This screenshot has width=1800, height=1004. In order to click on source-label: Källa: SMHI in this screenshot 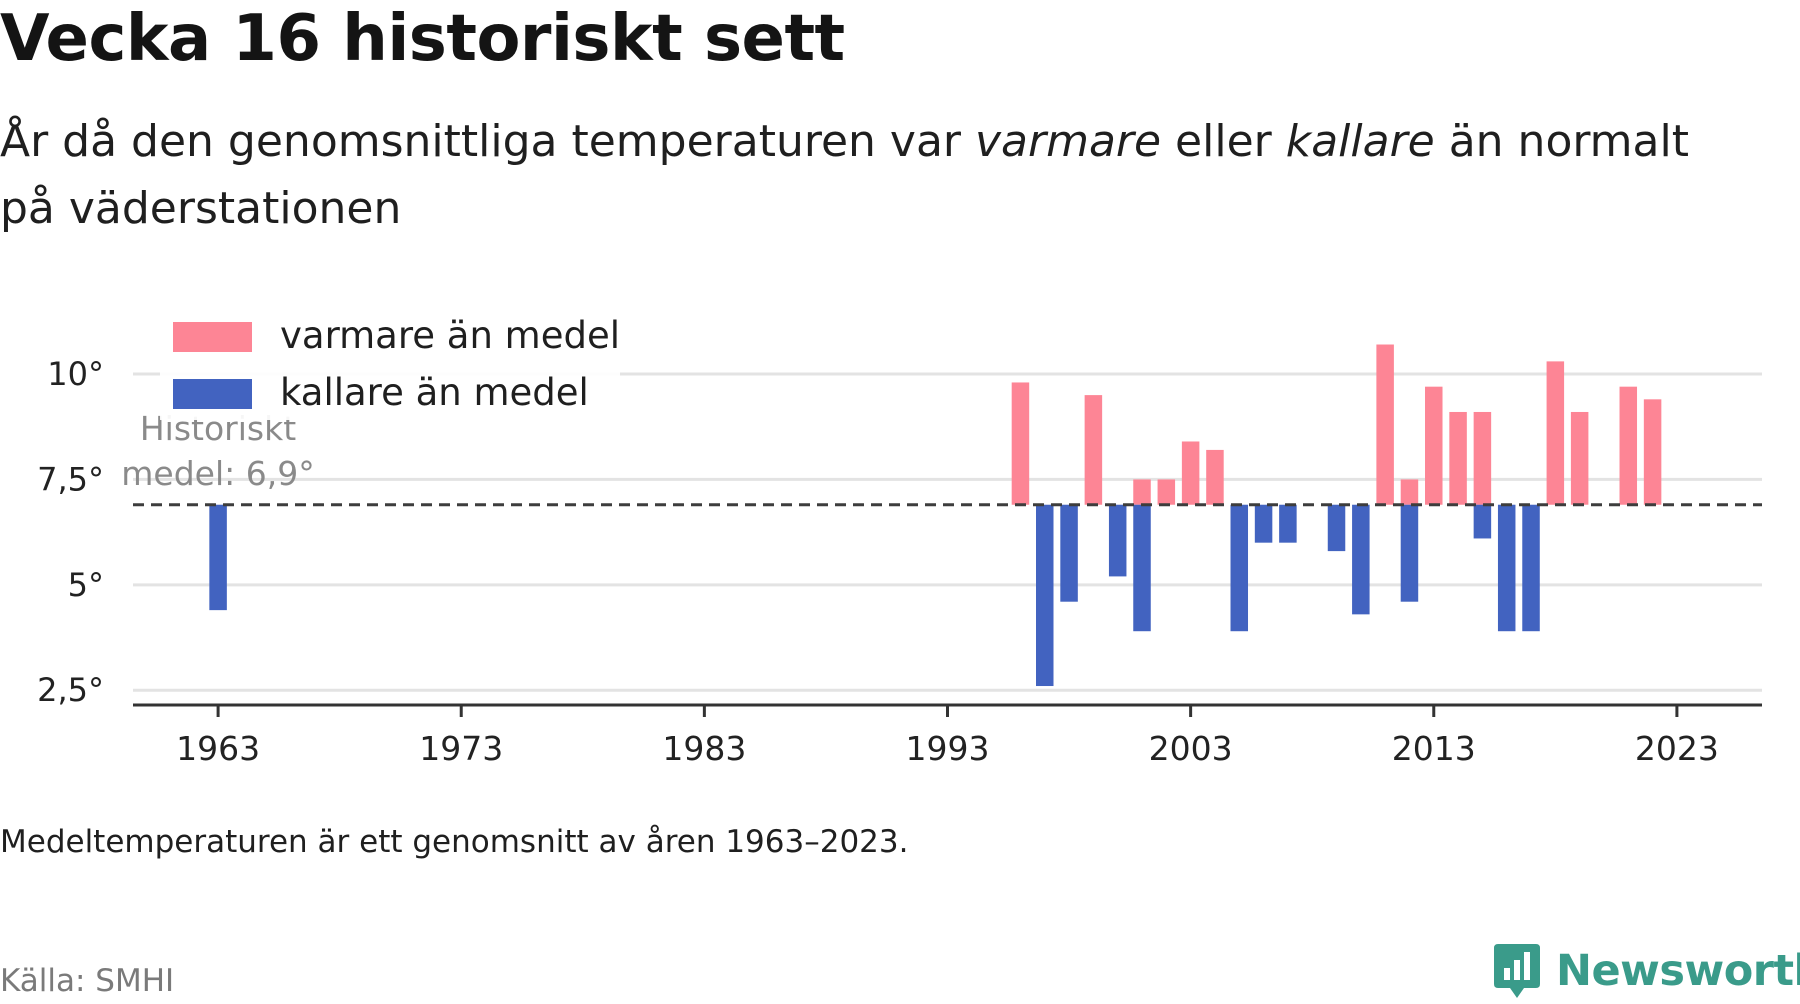, I will do `click(87, 981)`.